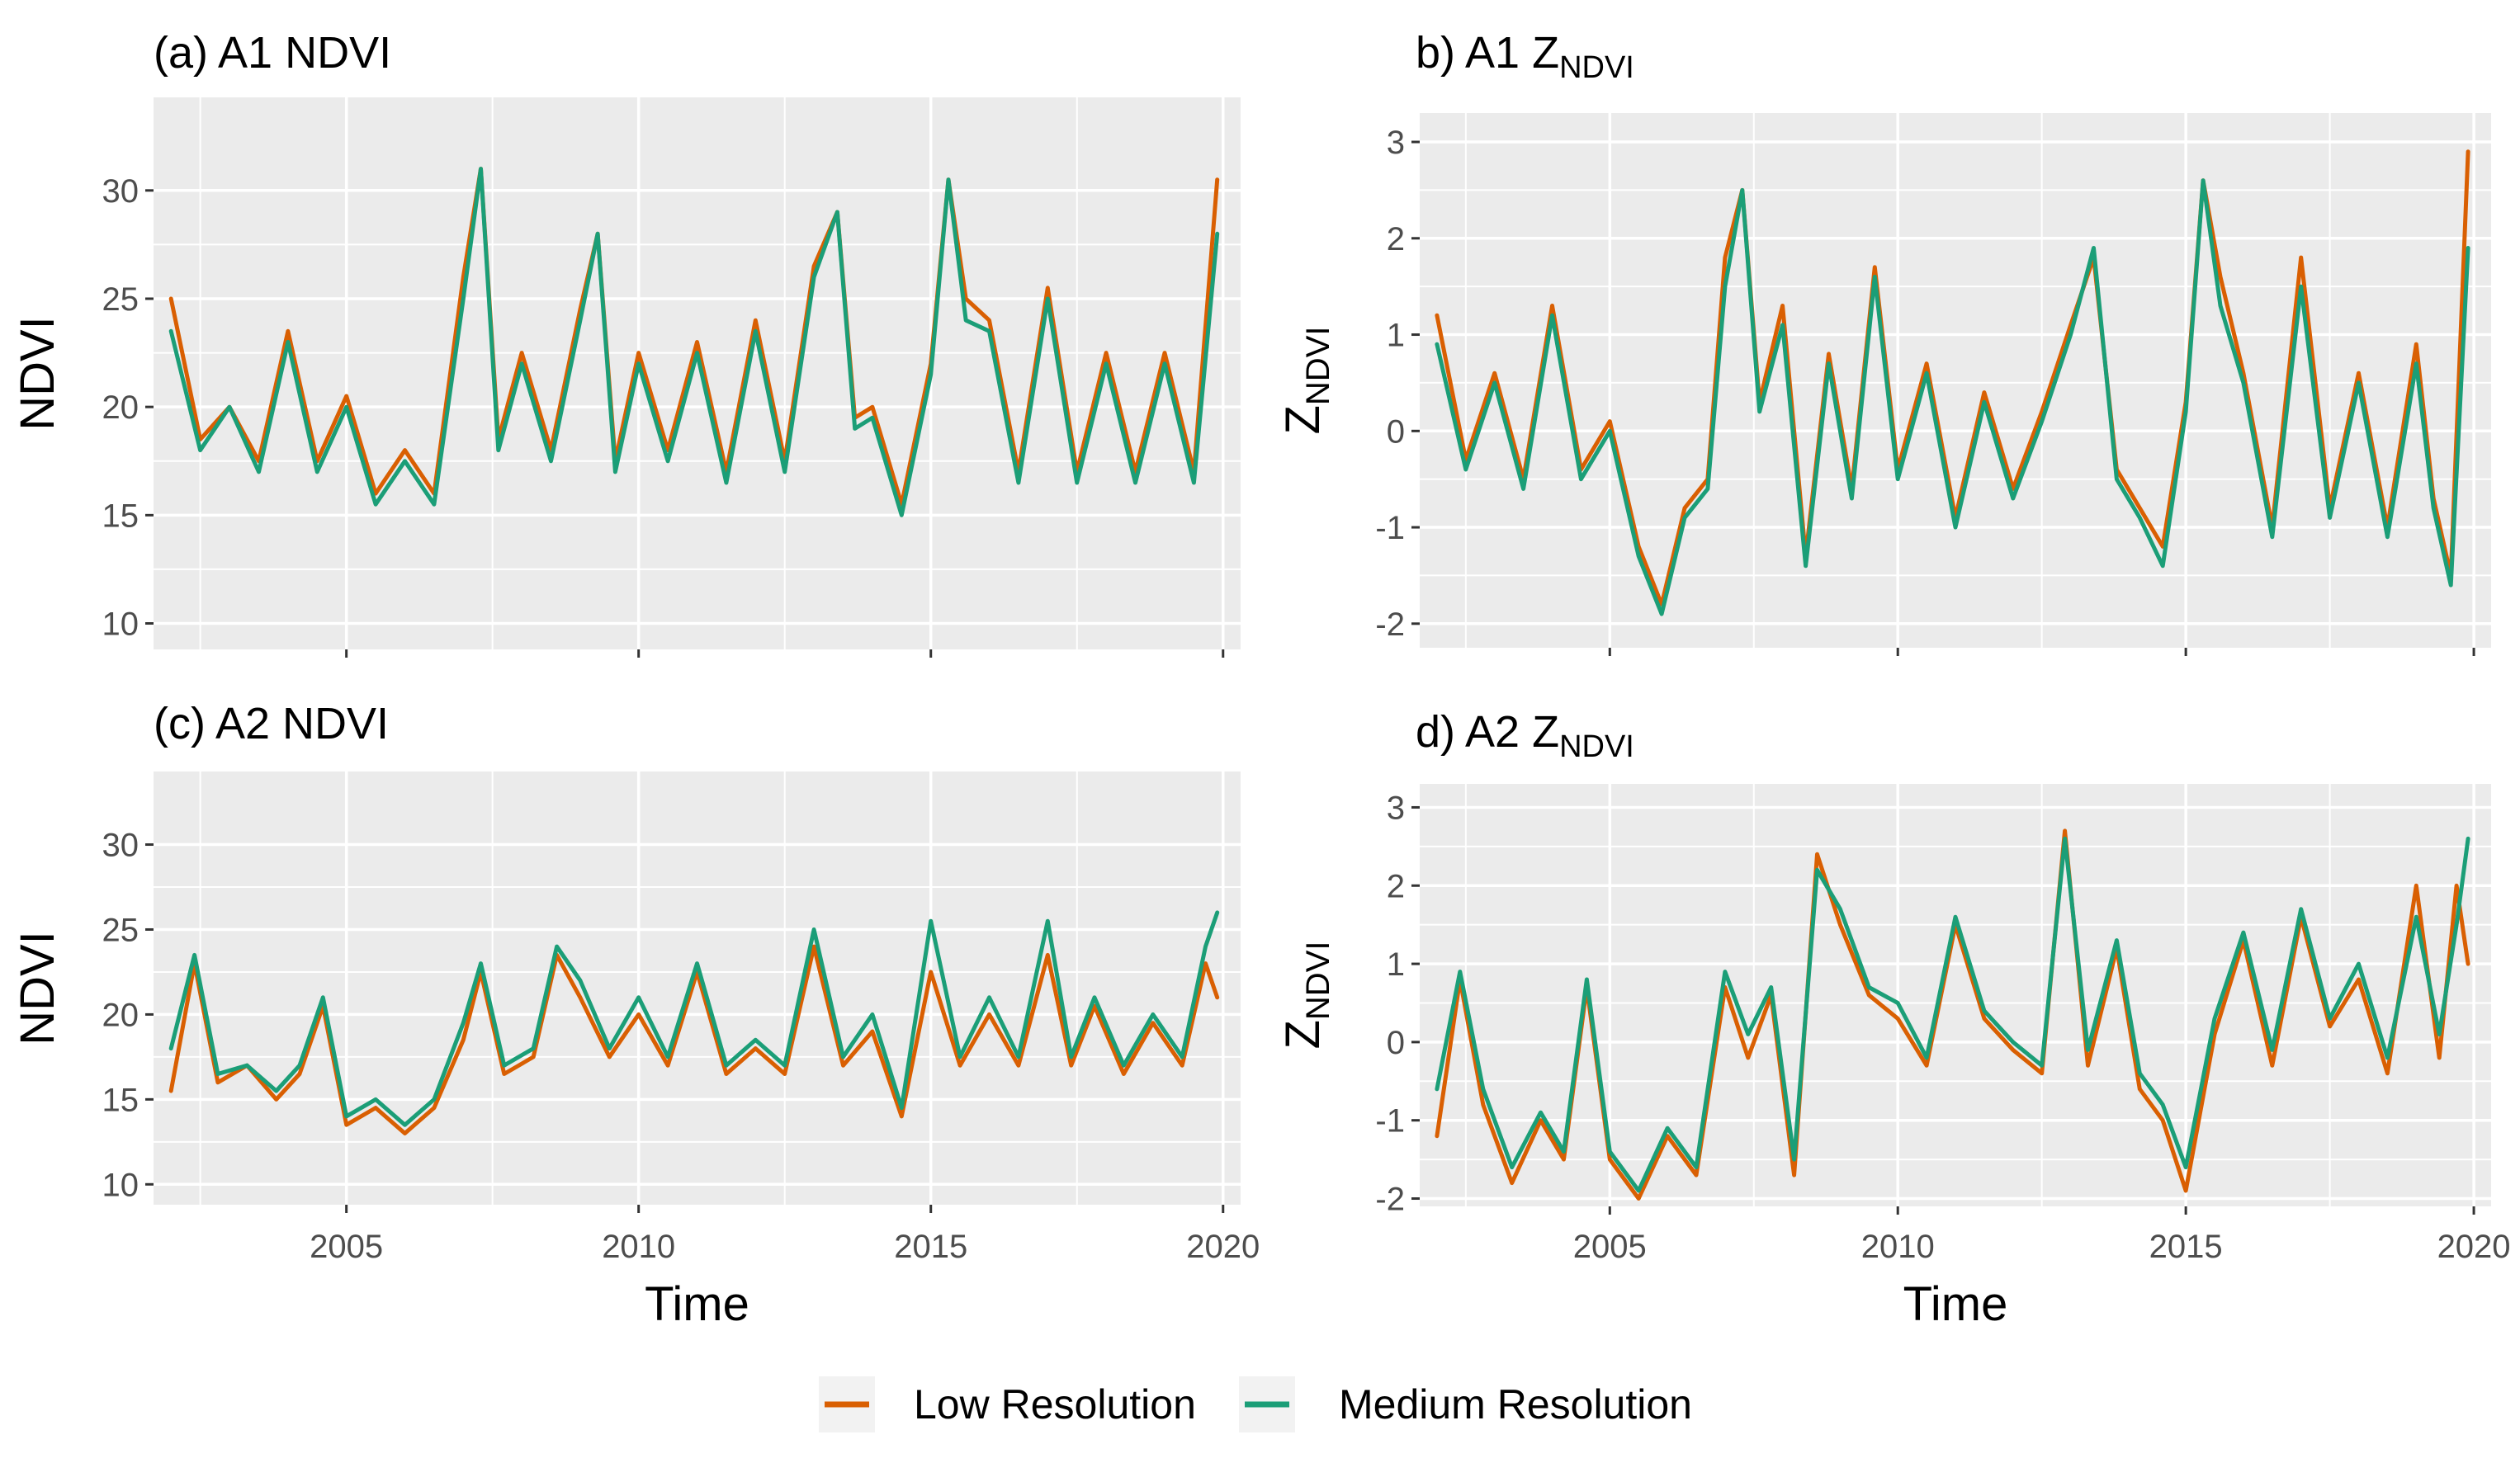 The width and height of the screenshot is (2520, 1463). I want to click on panel-title: (a) A1 NDVI, so click(272, 53).